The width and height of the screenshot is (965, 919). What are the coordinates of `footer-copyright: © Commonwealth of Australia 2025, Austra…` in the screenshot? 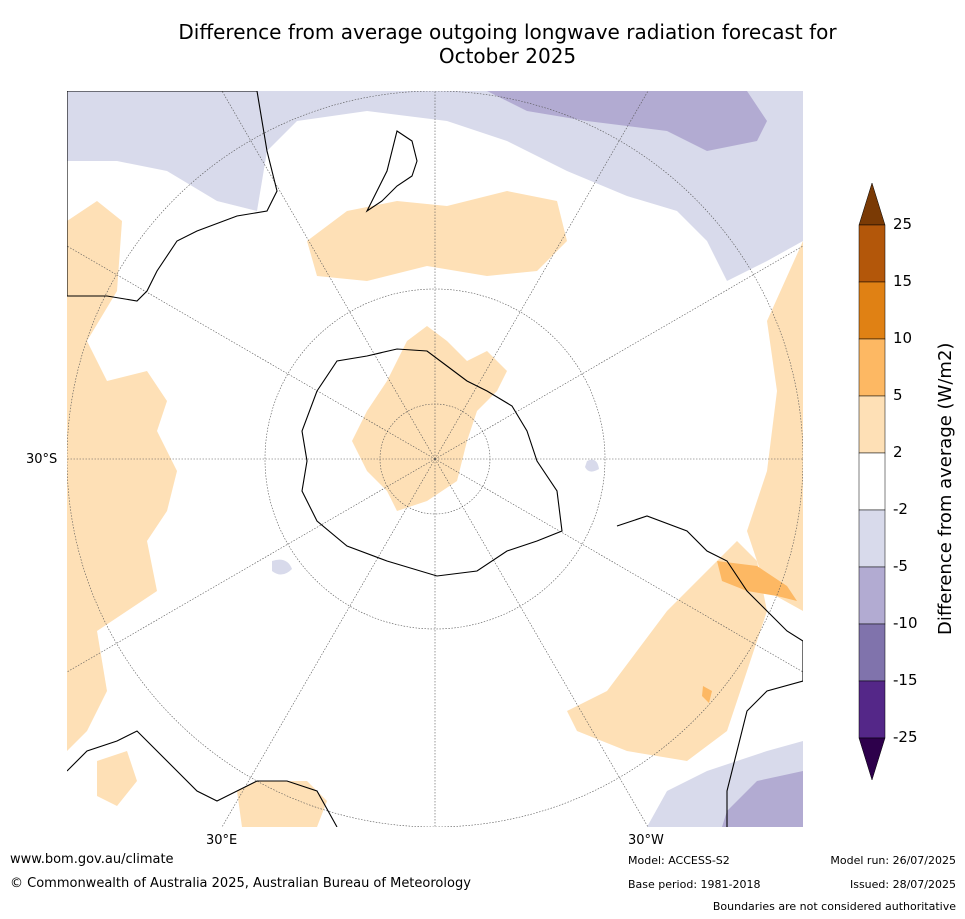 It's located at (240, 883).